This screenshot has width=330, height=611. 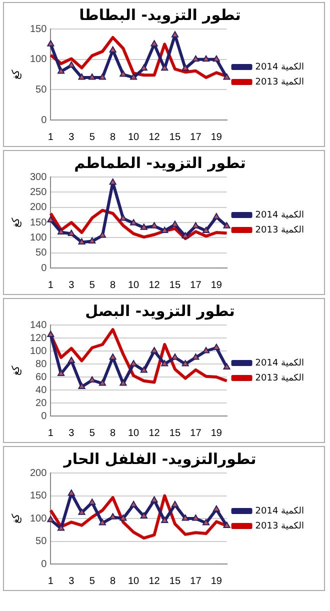 What do you see at coordinates (39, 177) in the screenshot?
I see `y-tick-label: 300` at bounding box center [39, 177].